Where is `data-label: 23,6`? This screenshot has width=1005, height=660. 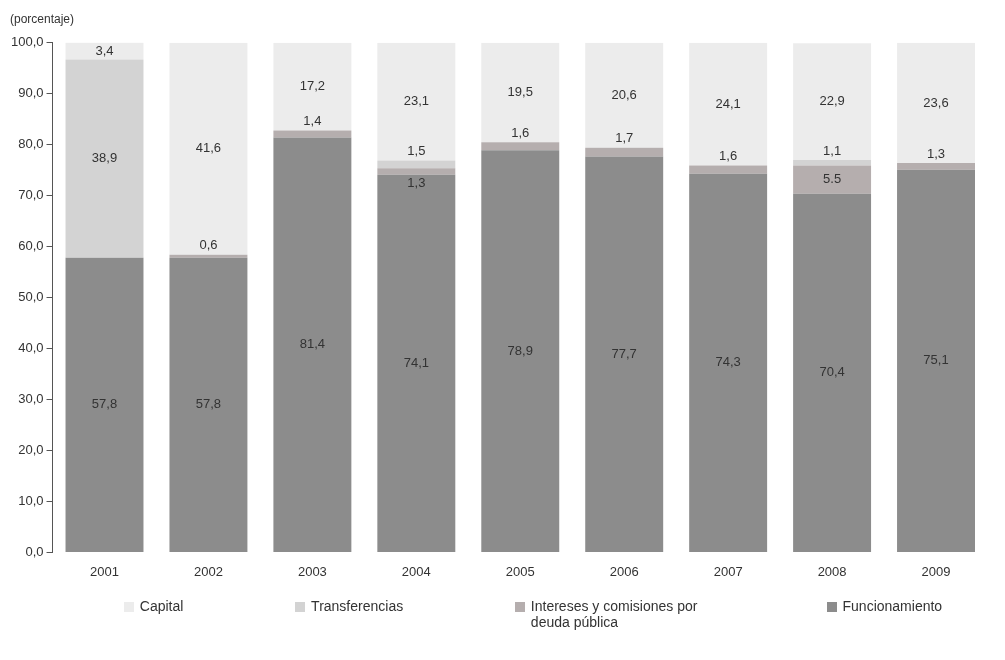 data-label: 23,6 is located at coordinates (936, 102).